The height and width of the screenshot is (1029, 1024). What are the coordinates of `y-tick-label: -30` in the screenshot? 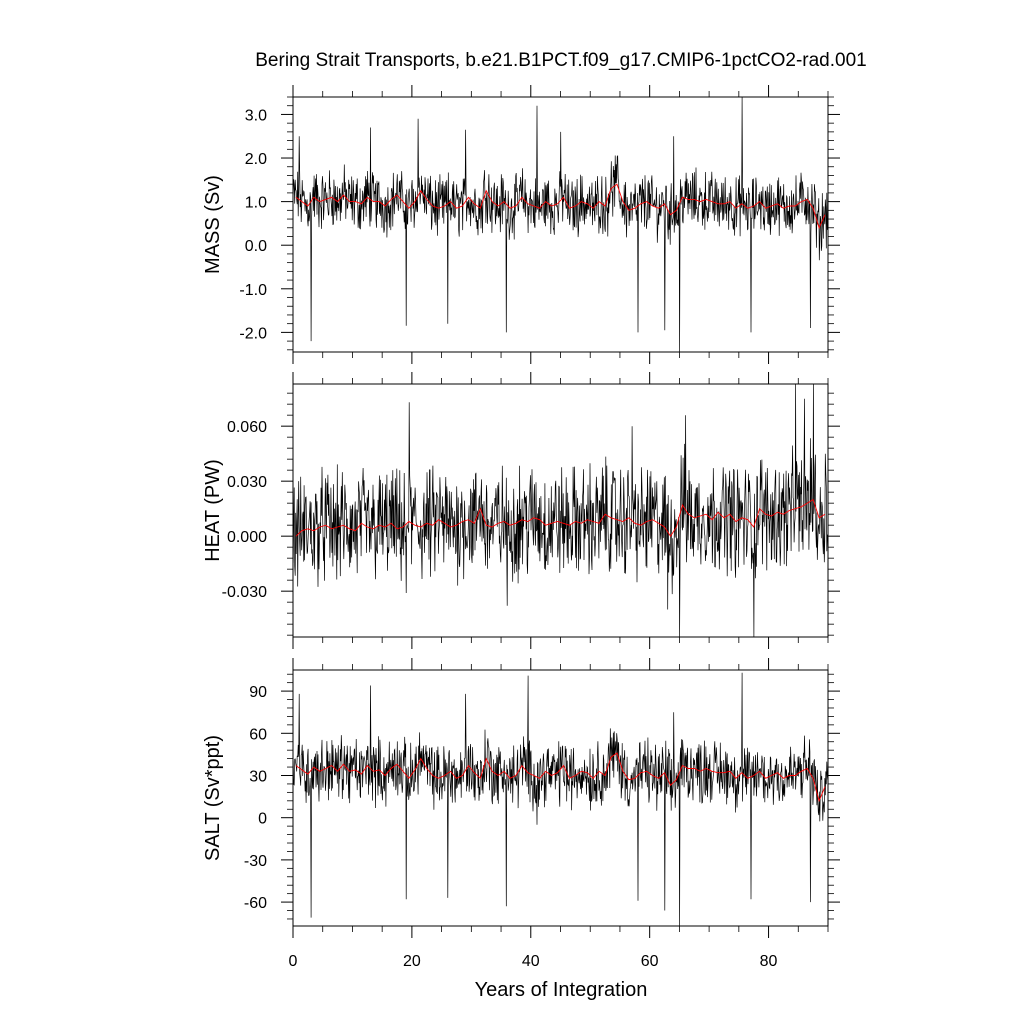 It's located at (255, 861).